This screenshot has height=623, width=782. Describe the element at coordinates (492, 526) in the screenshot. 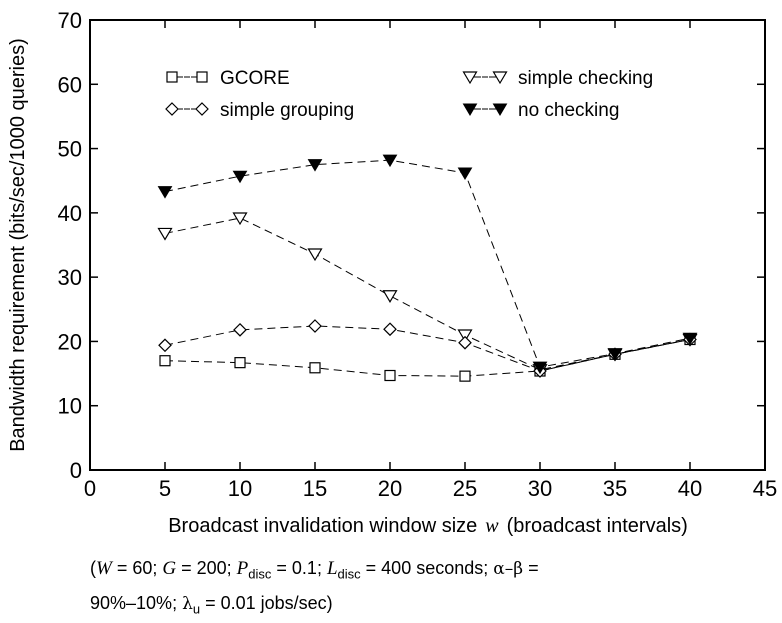

I see `x-axis-title-variable: w` at that location.